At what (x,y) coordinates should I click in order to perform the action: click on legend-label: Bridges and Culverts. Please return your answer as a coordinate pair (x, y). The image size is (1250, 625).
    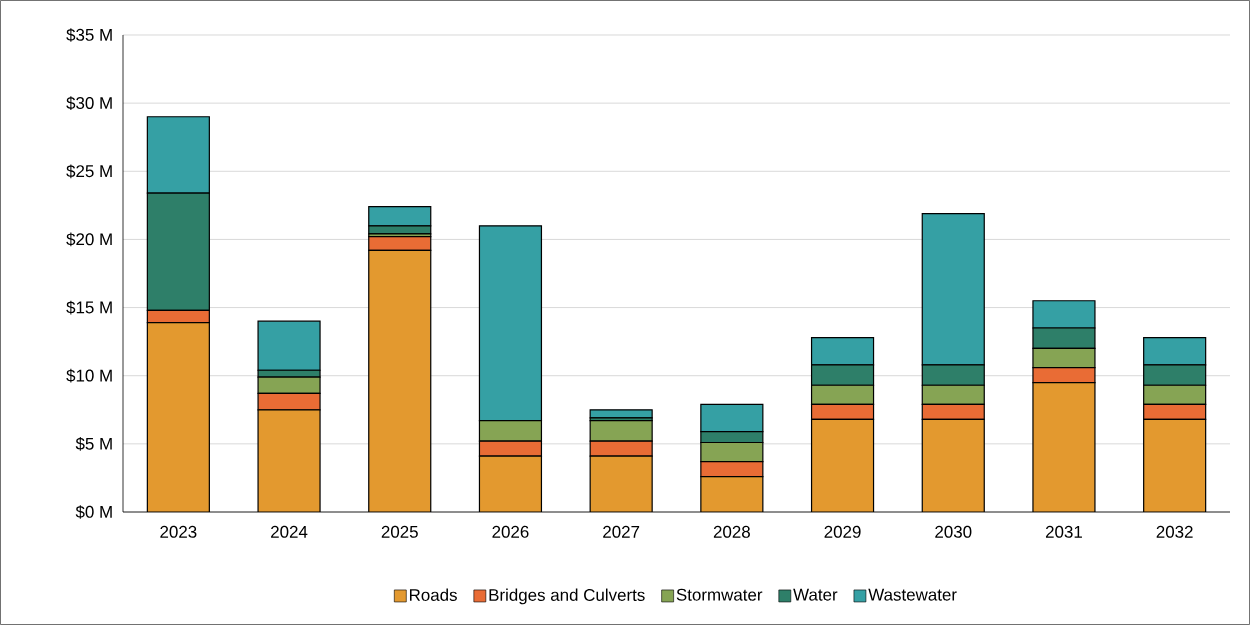
    Looking at the image, I should click on (567, 596).